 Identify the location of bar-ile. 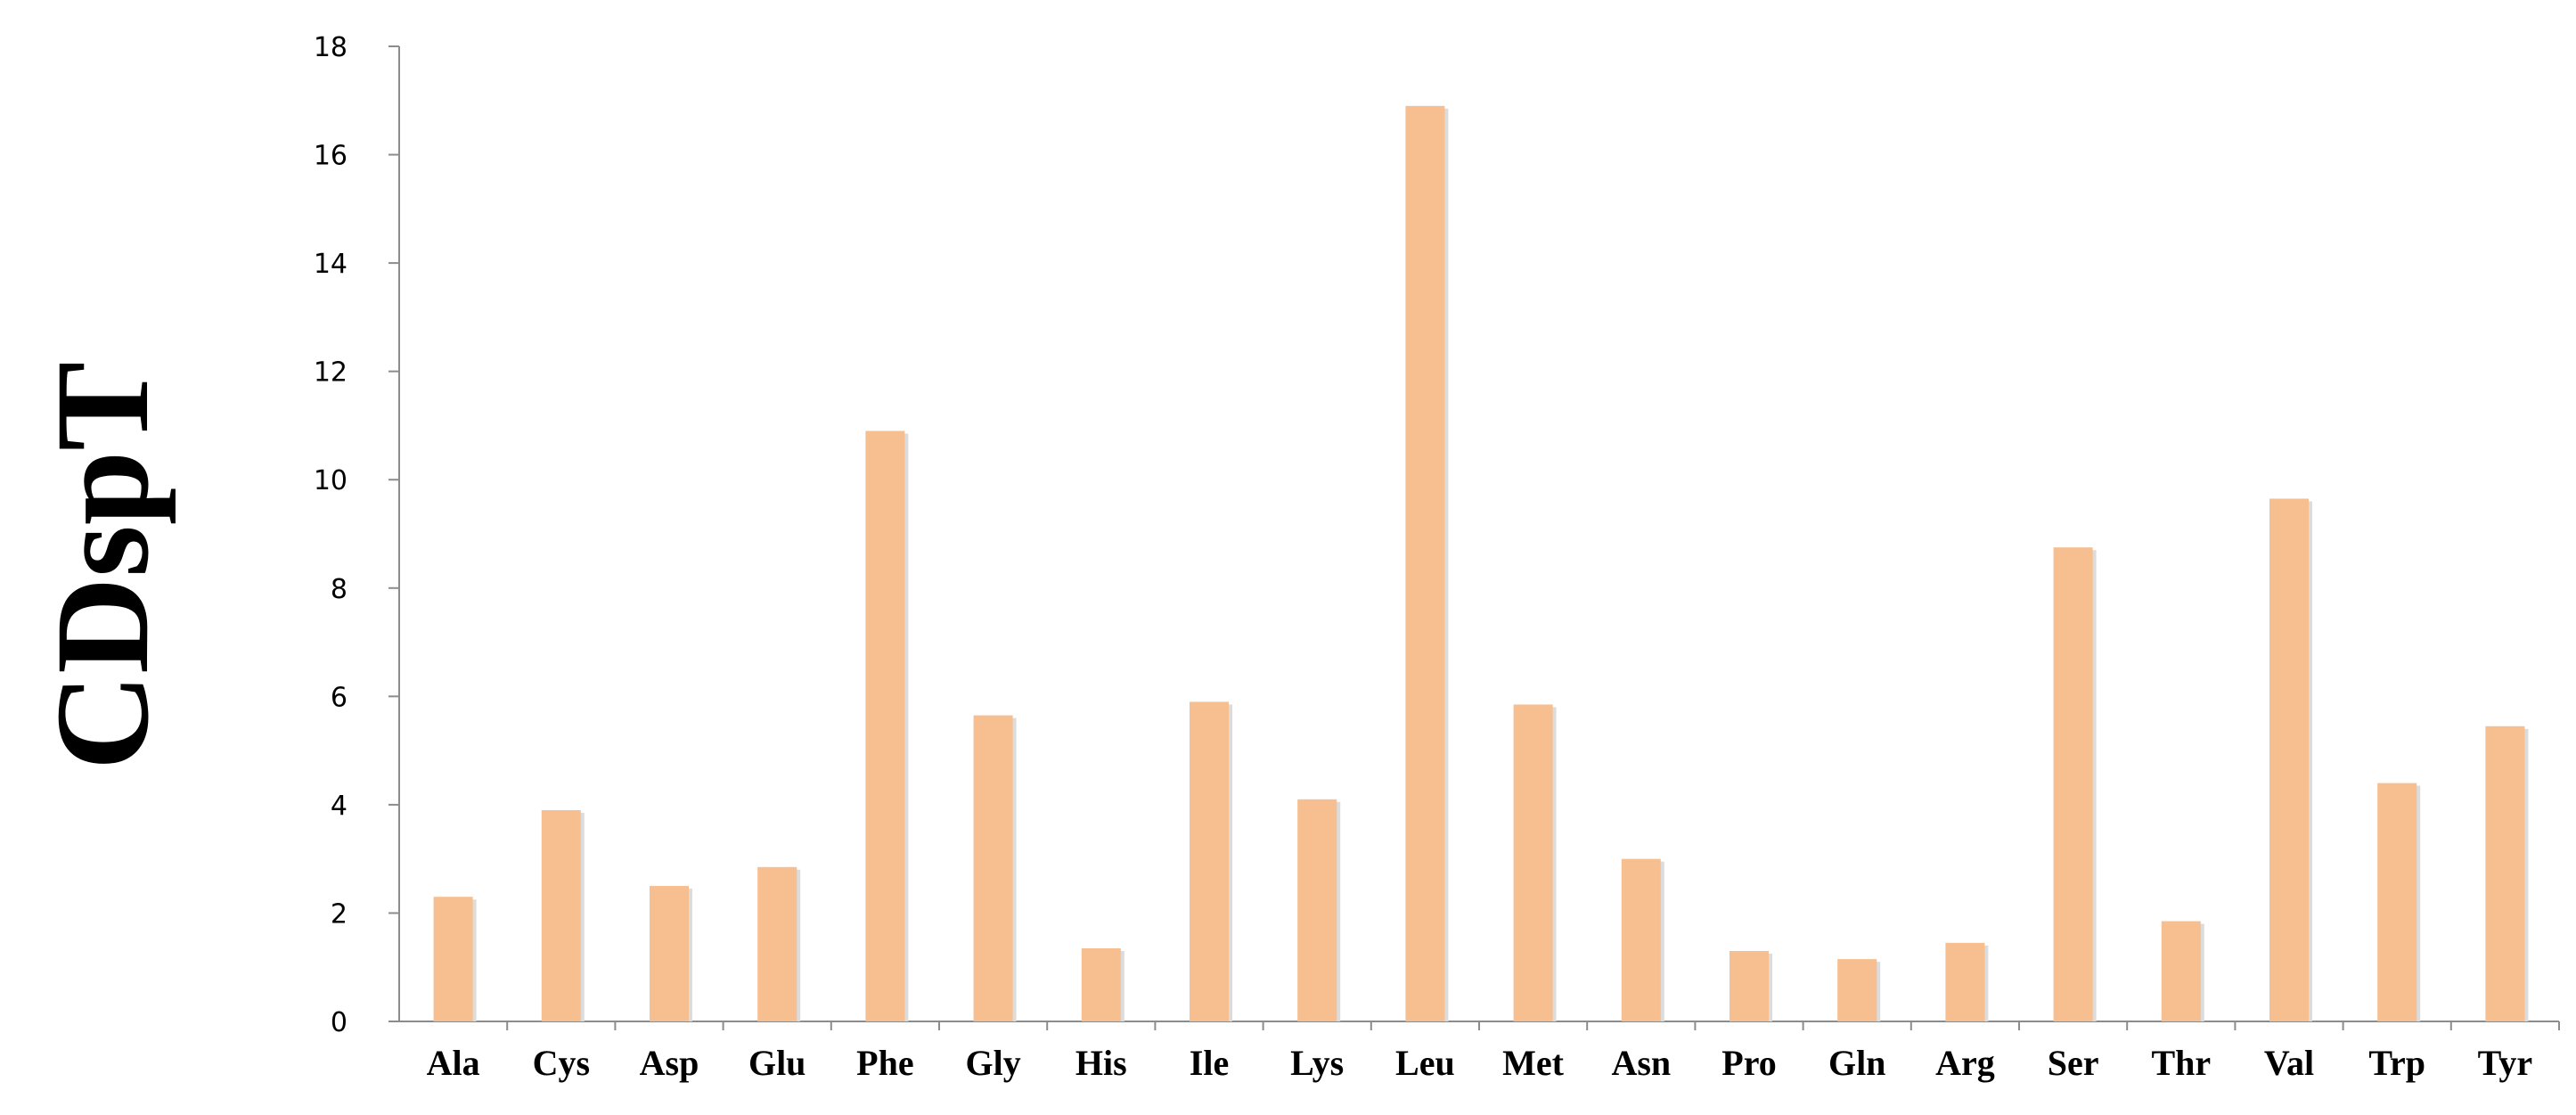
(1209, 861).